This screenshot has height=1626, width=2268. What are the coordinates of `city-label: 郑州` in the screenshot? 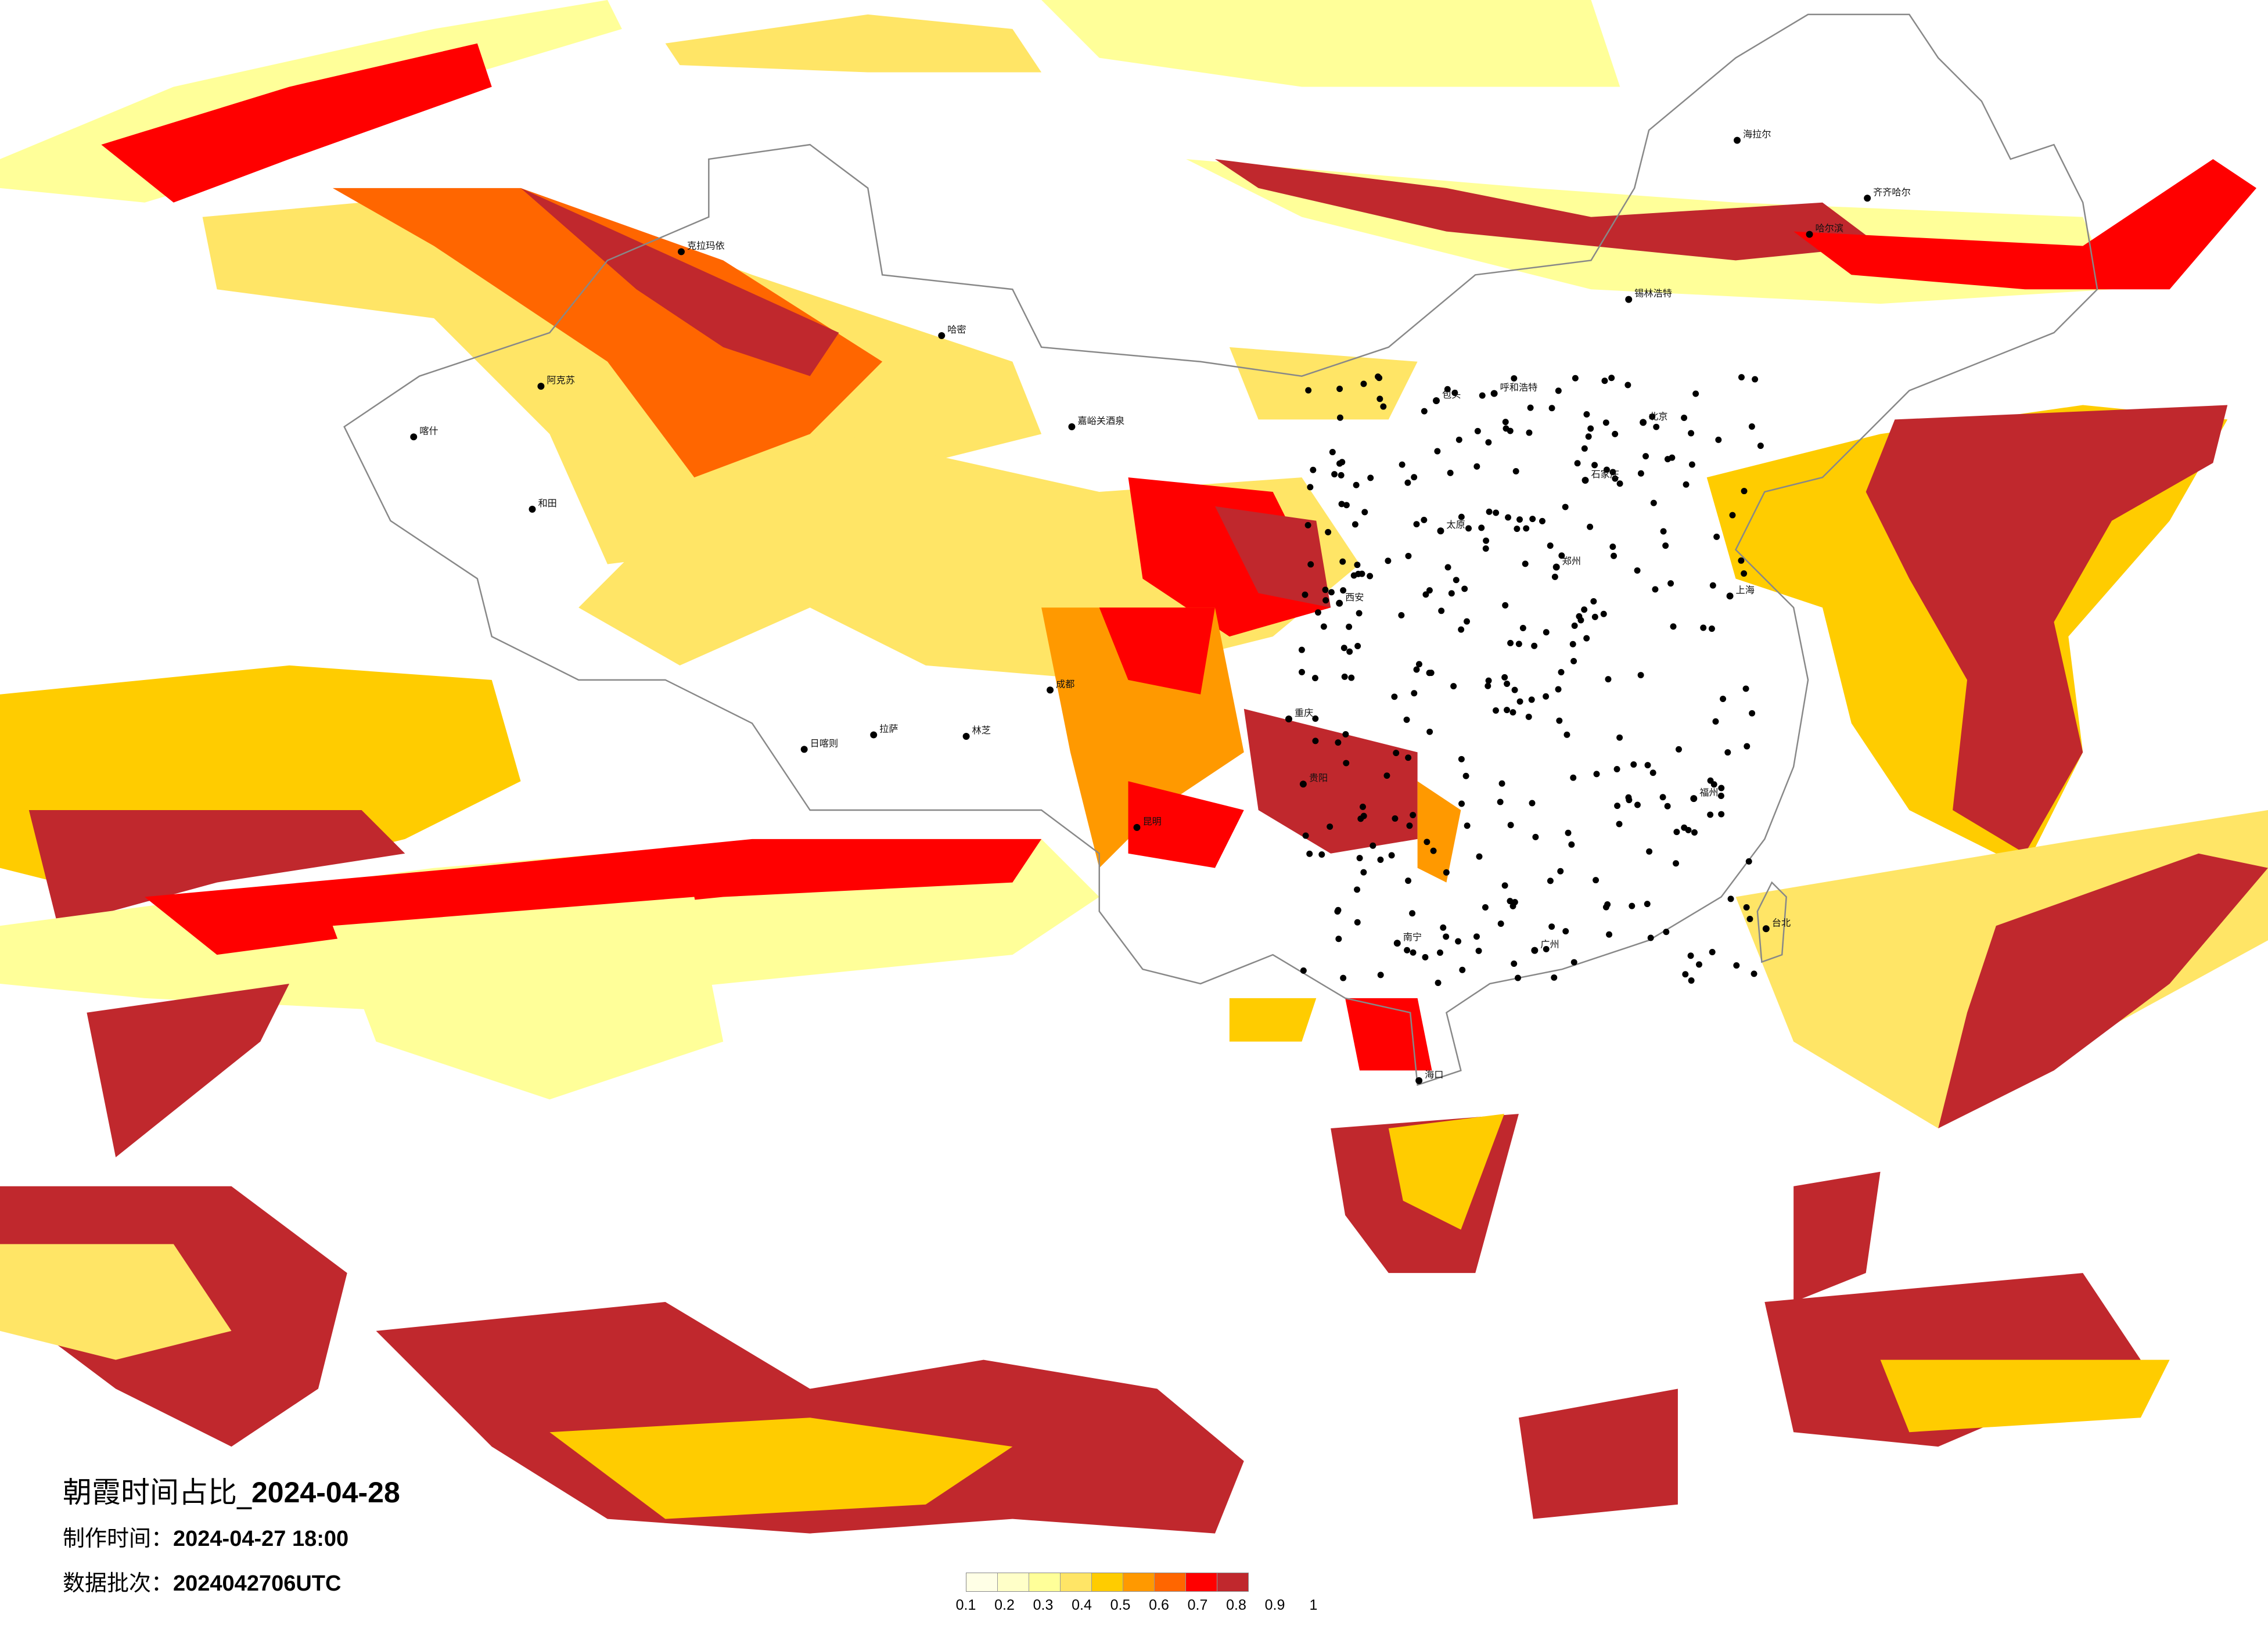 It's located at (1571, 561).